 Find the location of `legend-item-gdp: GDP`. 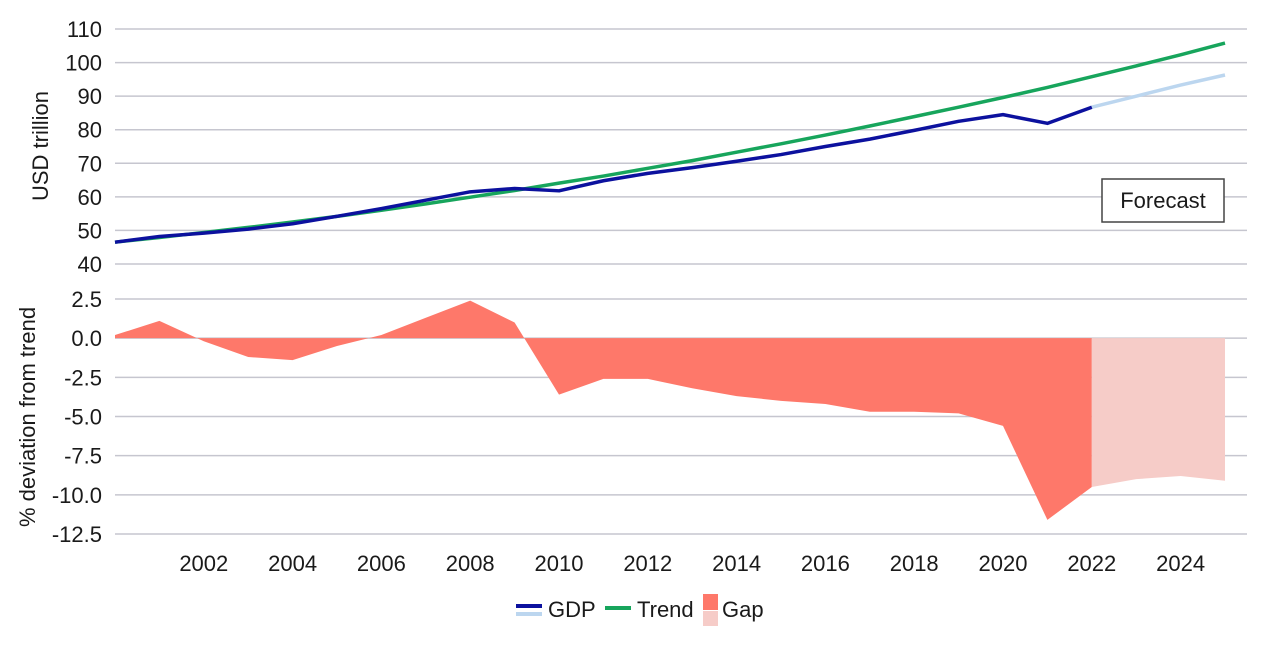

legend-item-gdp: GDP is located at coordinates (556, 609).